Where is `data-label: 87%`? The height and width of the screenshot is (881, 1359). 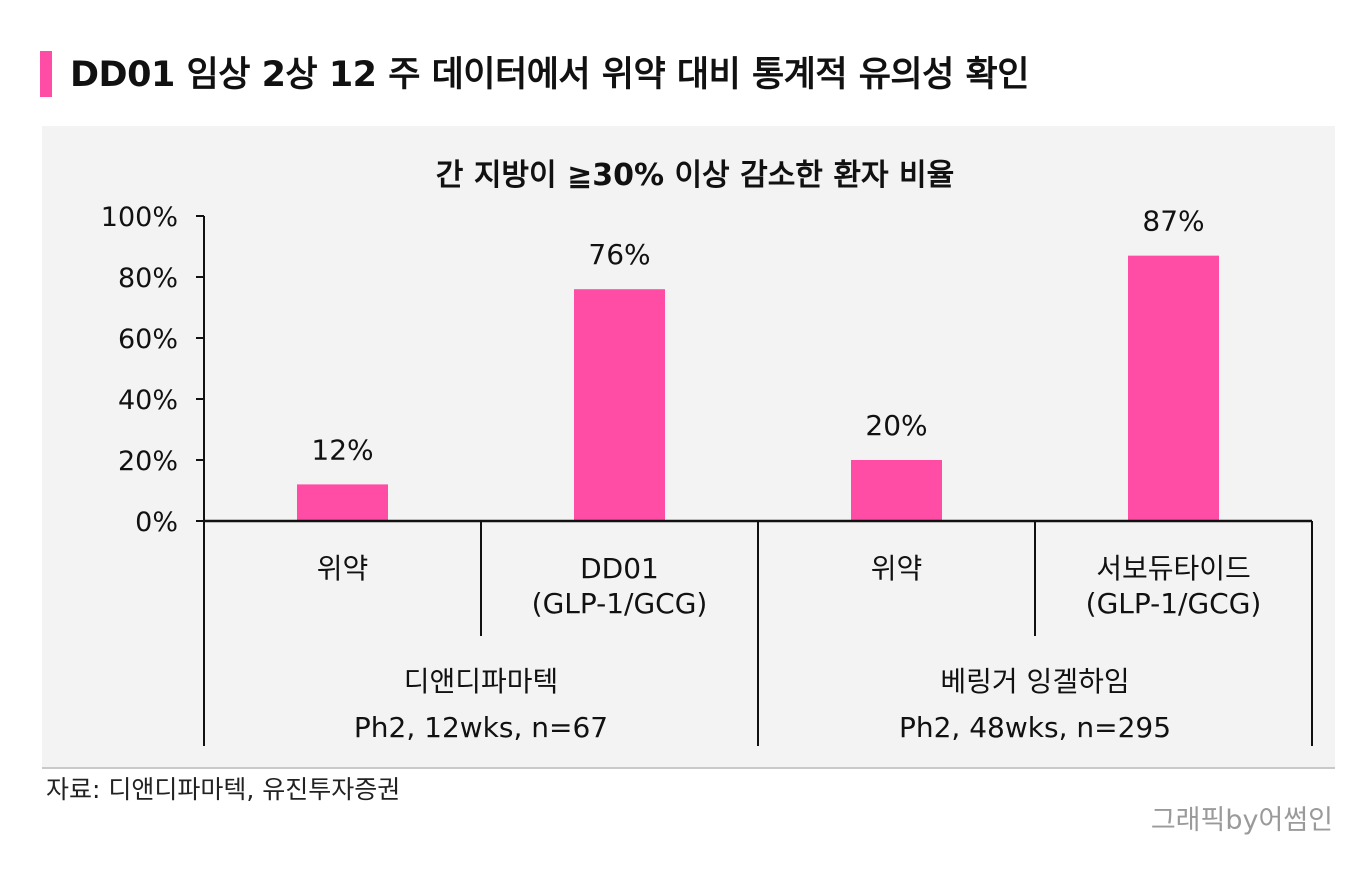
data-label: 87% is located at coordinates (1173, 221).